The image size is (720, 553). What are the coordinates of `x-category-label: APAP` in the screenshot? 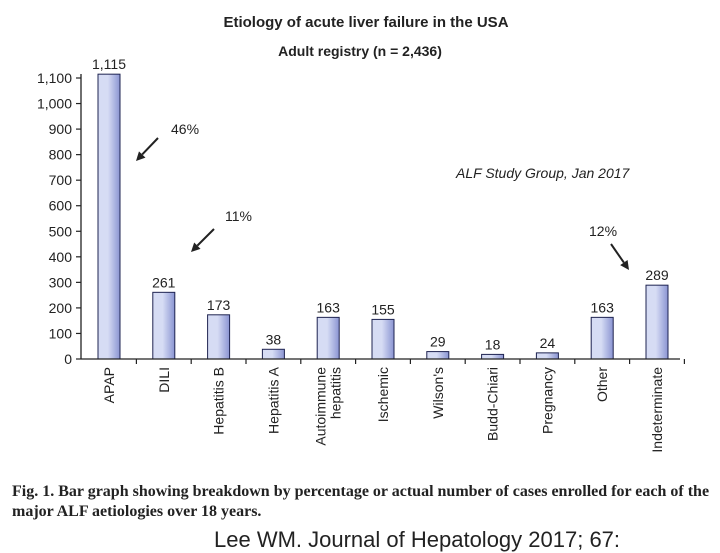 It's located at (109, 385).